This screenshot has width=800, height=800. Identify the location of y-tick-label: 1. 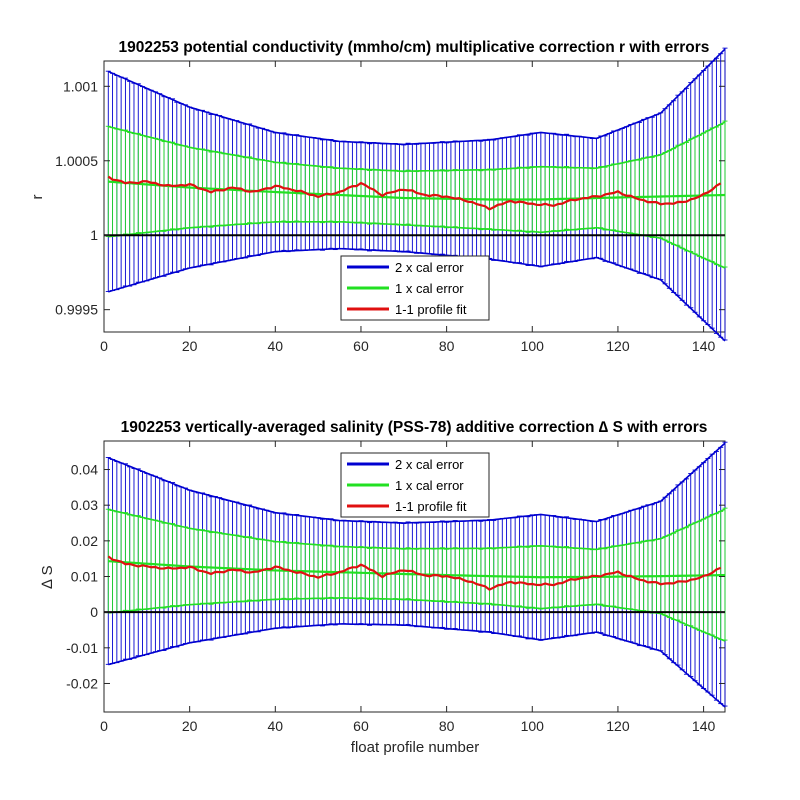
(94, 235).